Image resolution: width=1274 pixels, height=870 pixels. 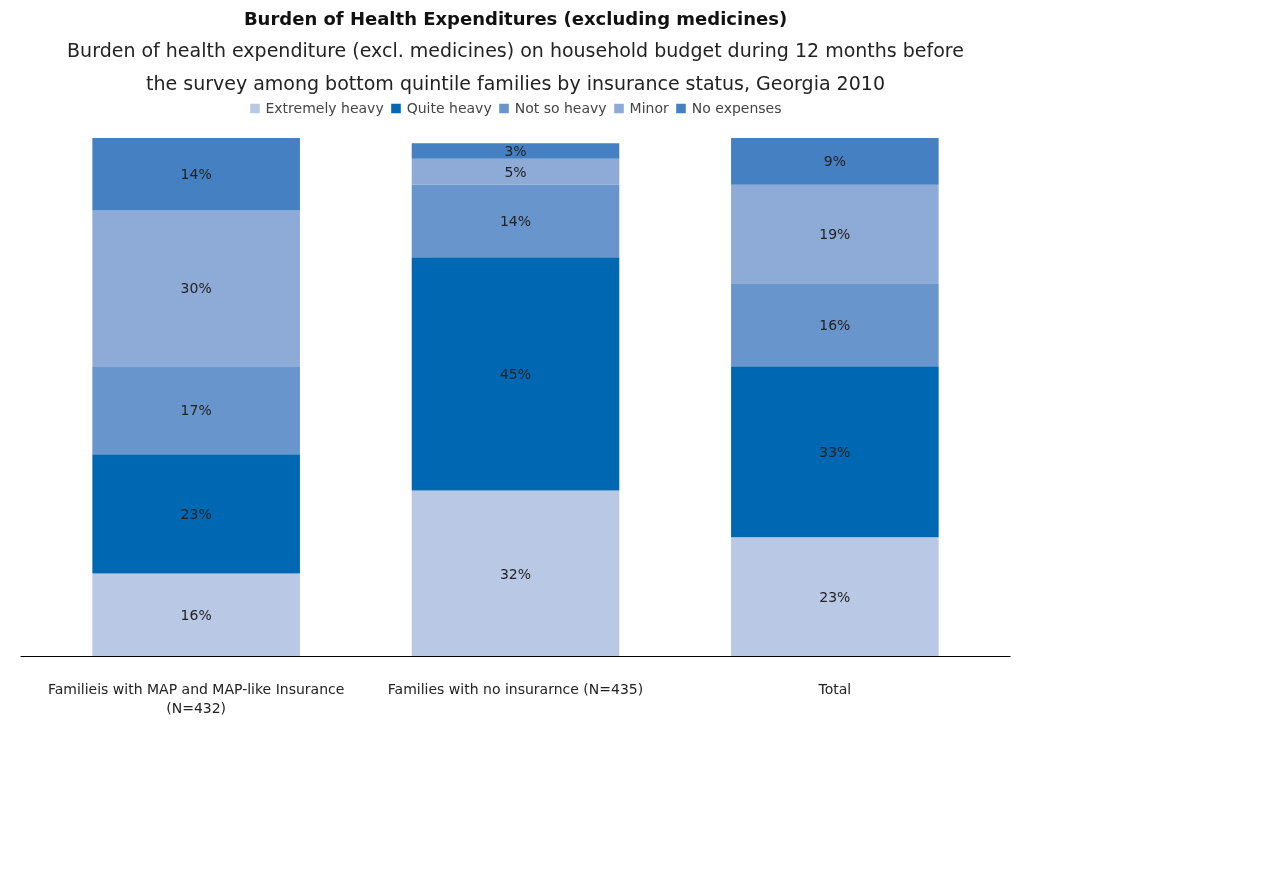 I want to click on legend-label: Extremely heavy, so click(x=324, y=108).